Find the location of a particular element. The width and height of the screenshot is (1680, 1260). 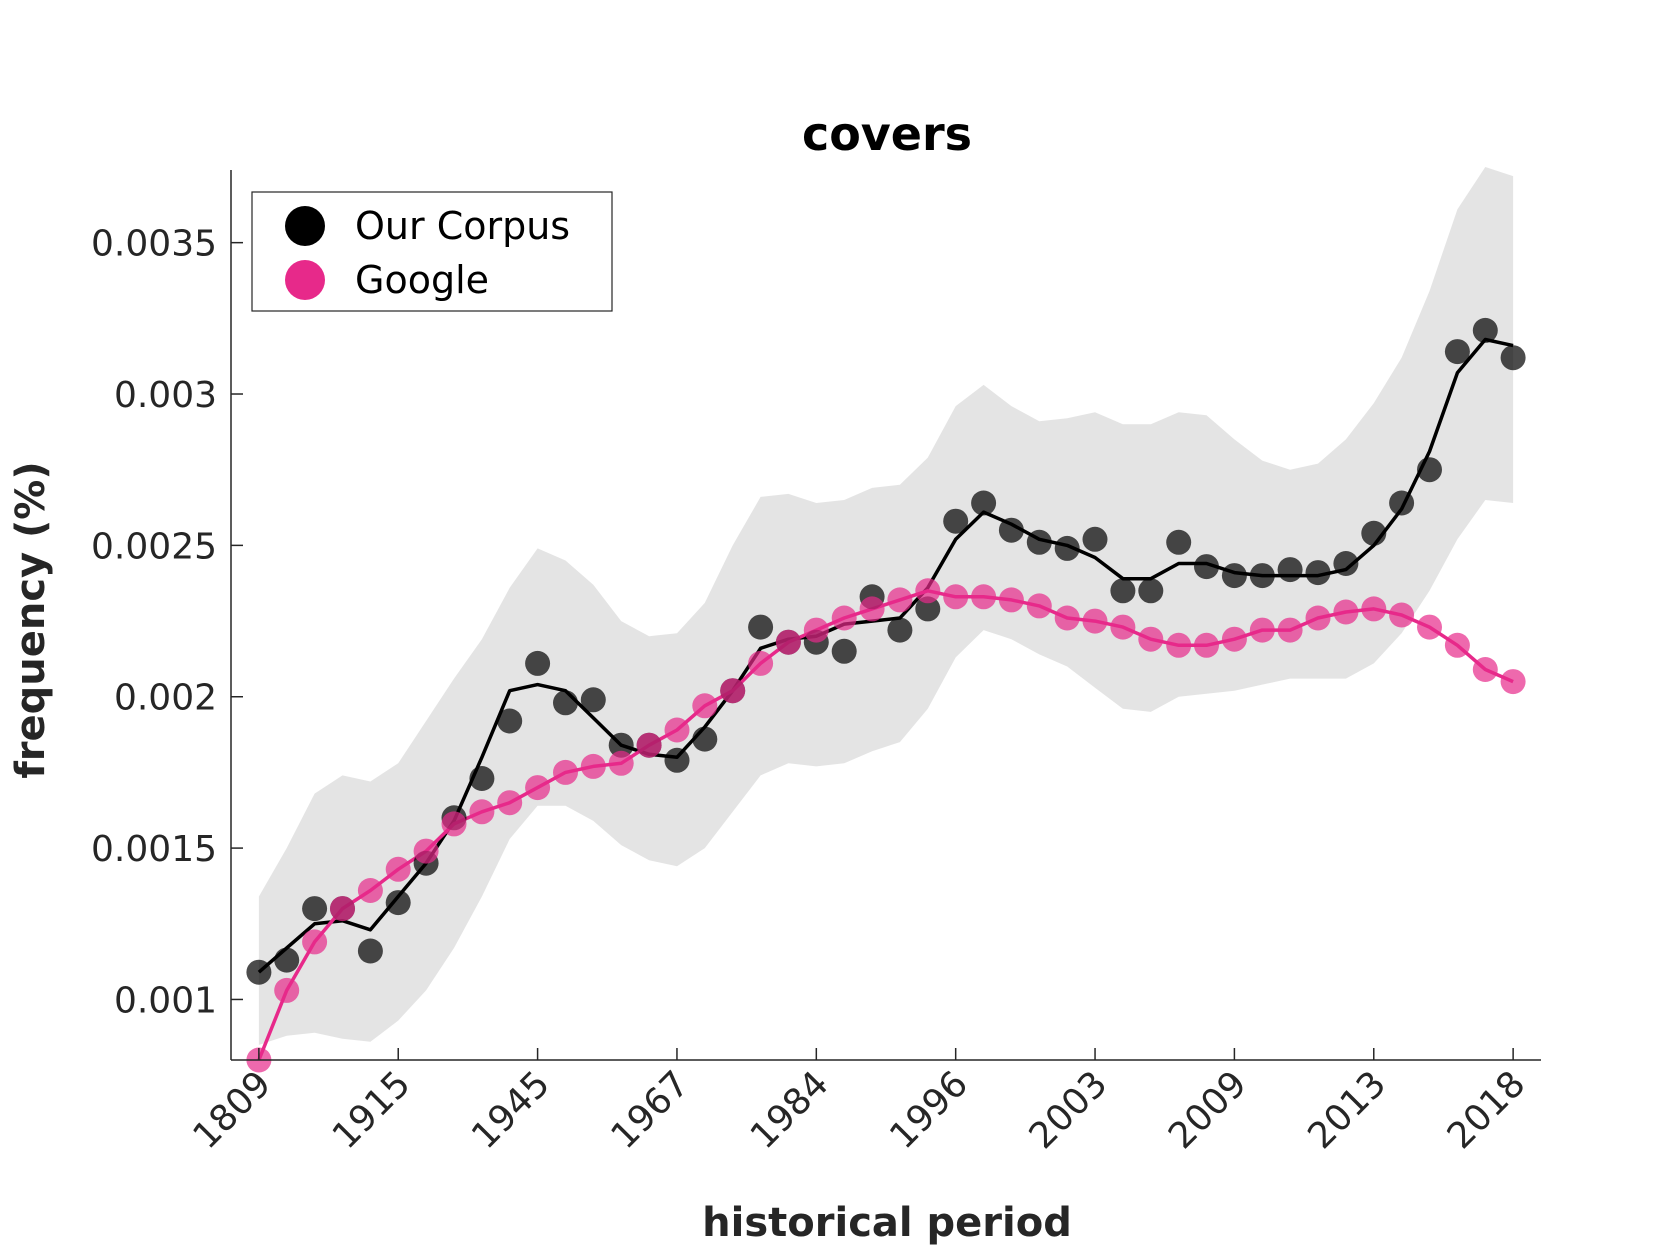

y-tick-label: 0.0035 is located at coordinates (154, 244).